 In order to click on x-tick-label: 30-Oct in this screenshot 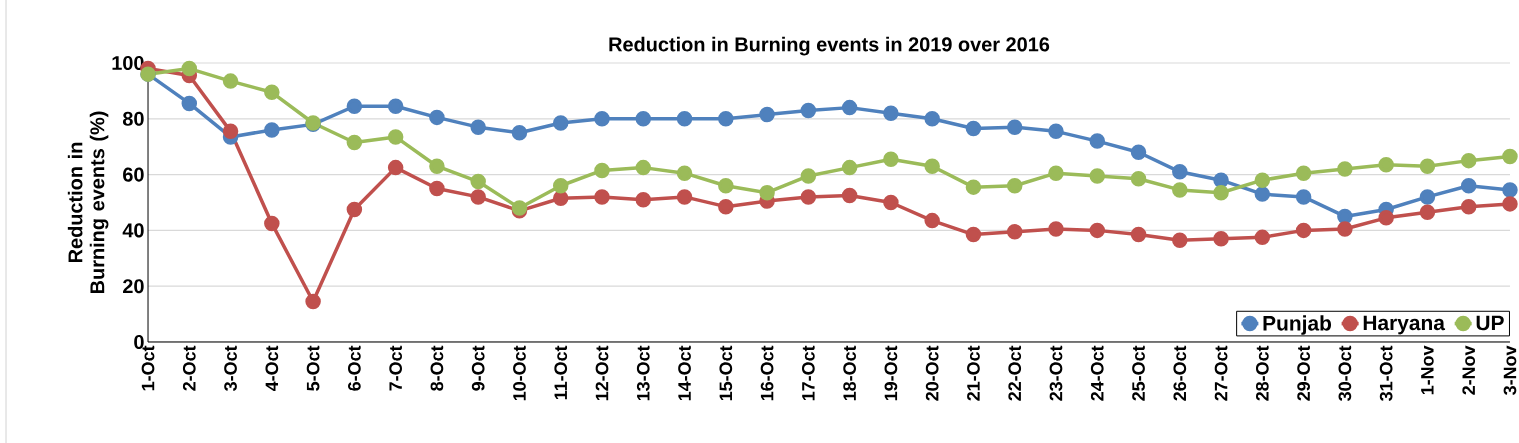, I will do `click(1345, 373)`.